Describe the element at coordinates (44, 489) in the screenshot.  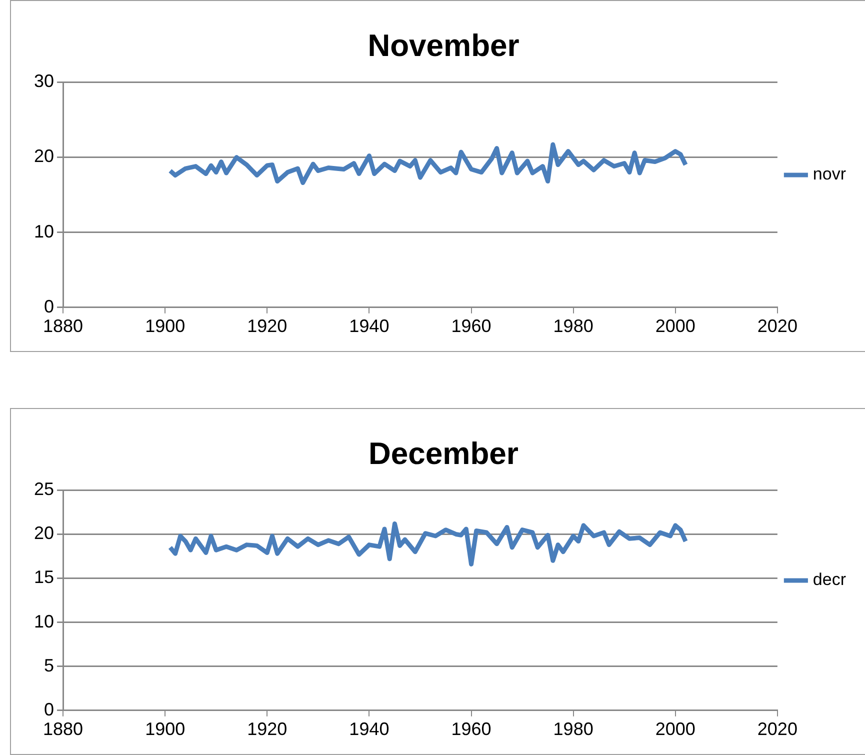
I see `y-tick-label: 25` at that location.